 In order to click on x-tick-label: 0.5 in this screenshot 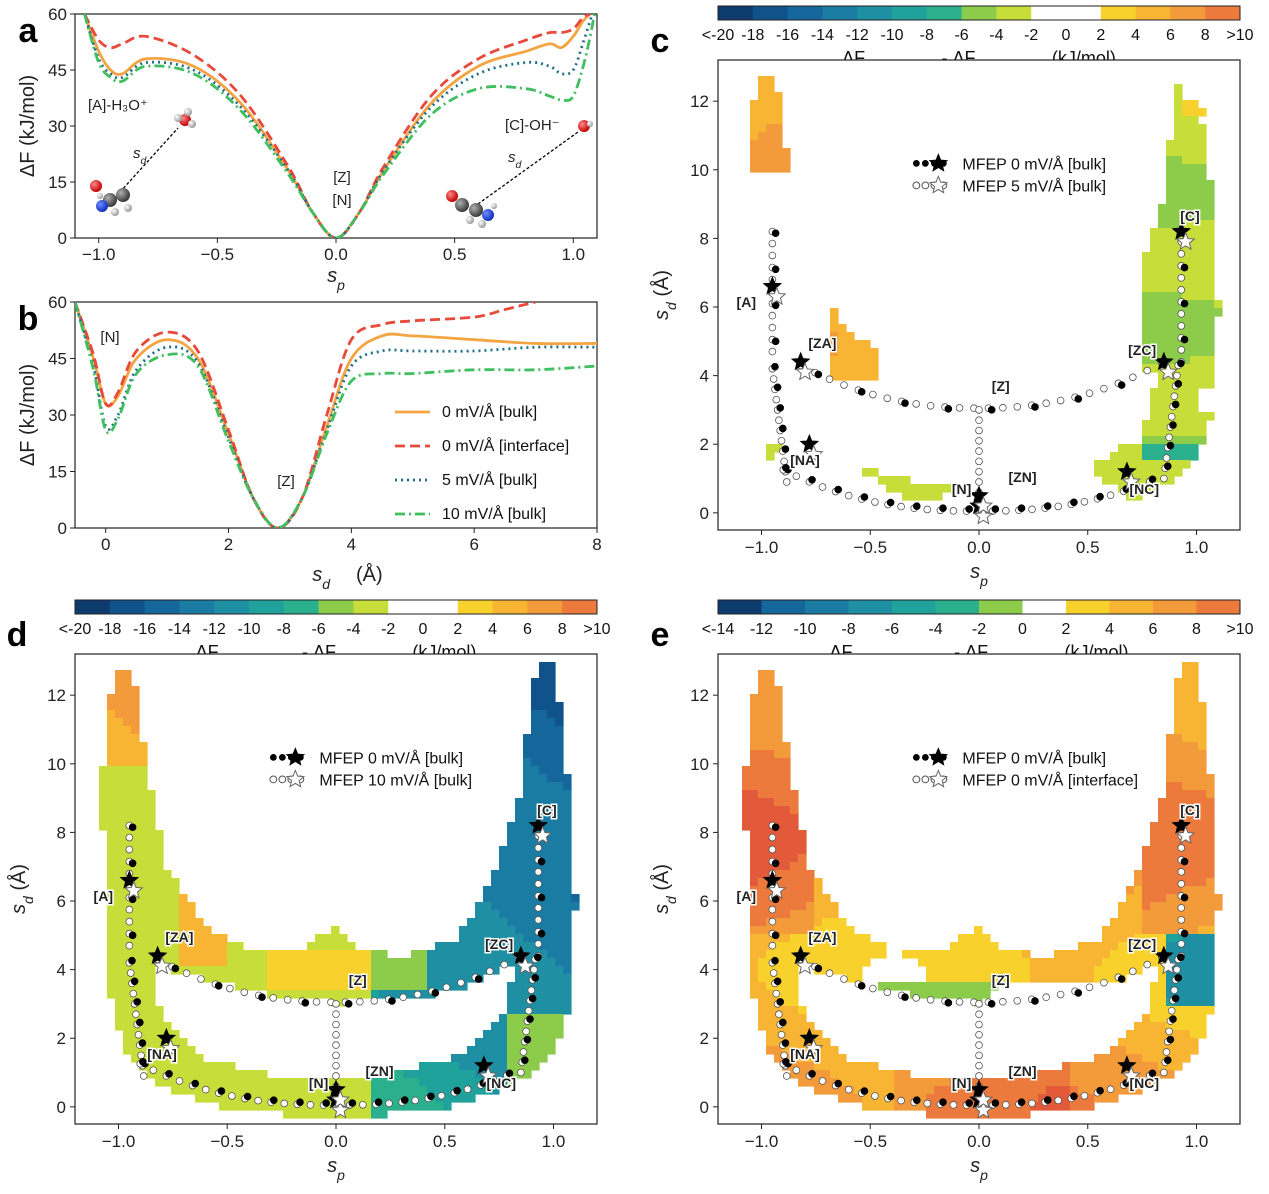, I will do `click(1088, 547)`.